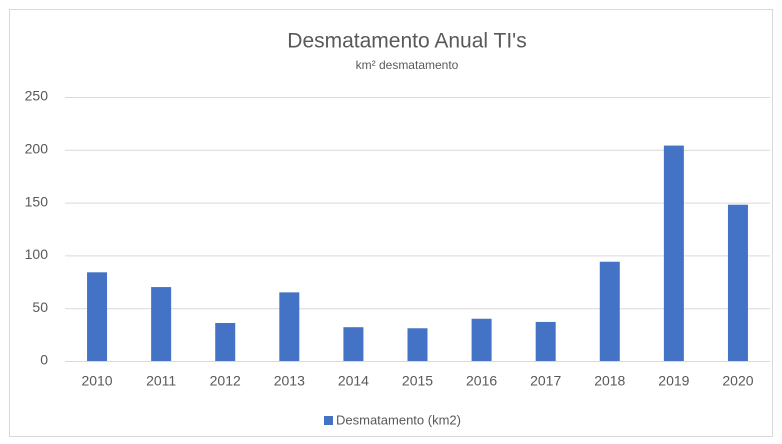 Image resolution: width=782 pixels, height=444 pixels. Describe the element at coordinates (37, 96) in the screenshot. I see `y-tick-label: 250` at that location.